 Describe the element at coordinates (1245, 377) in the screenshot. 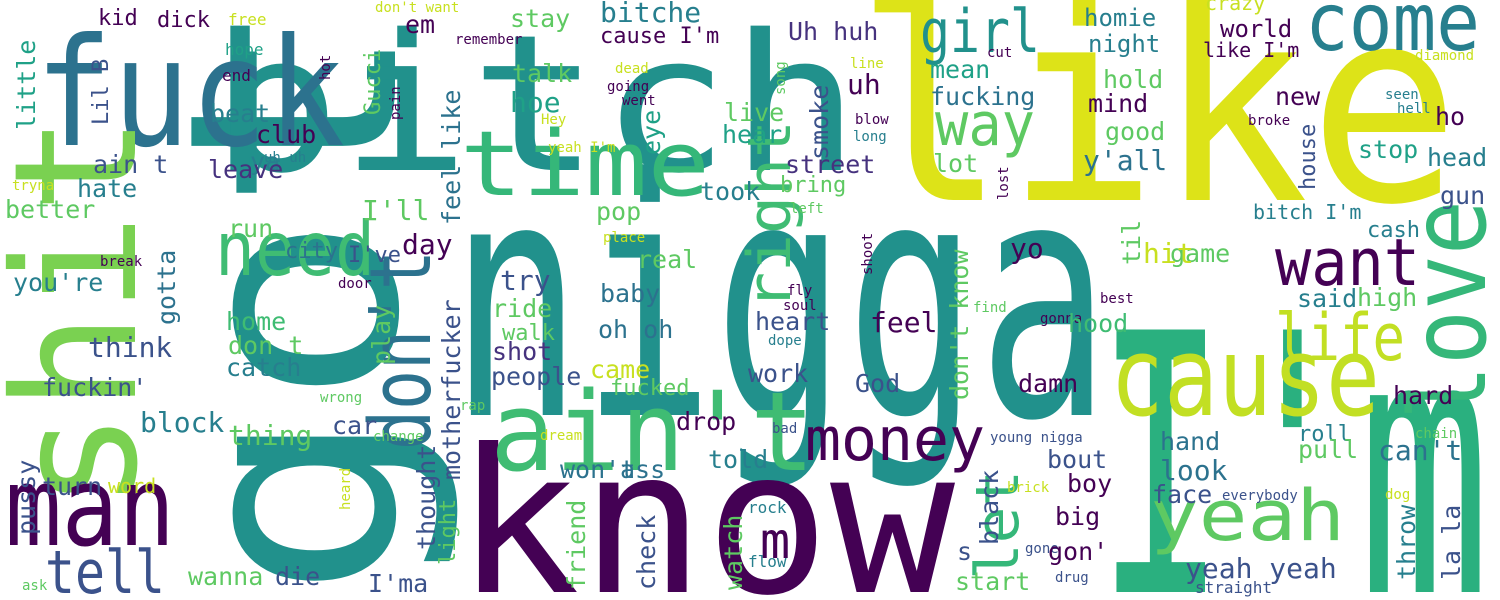

I see `word: cause` at that location.